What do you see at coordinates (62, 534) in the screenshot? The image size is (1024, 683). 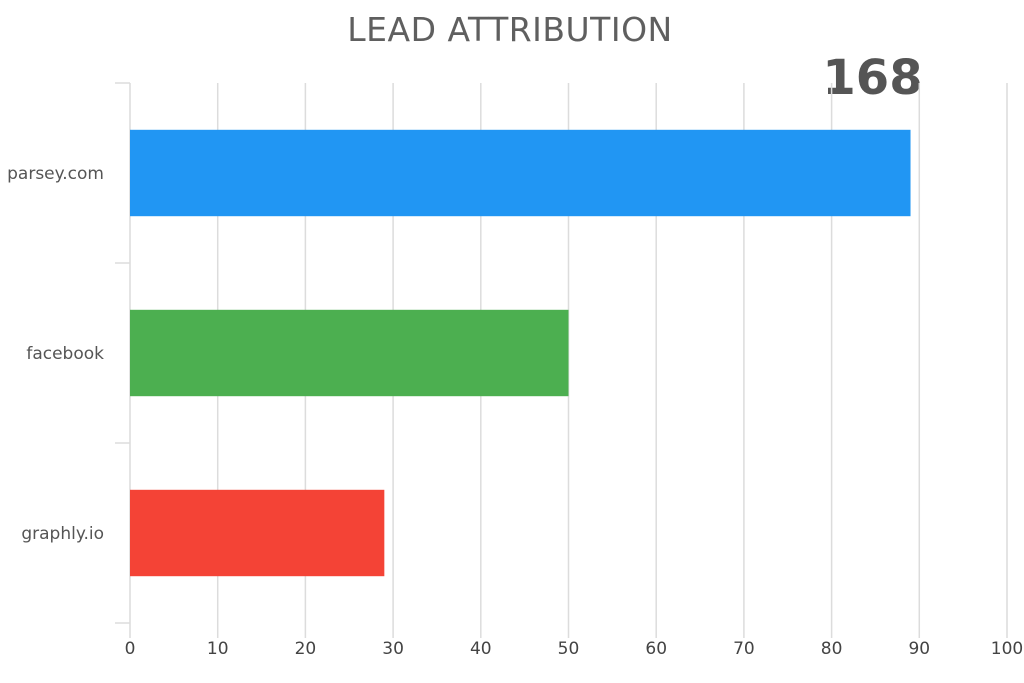 I see `y-category-label: graphly.io` at bounding box center [62, 534].